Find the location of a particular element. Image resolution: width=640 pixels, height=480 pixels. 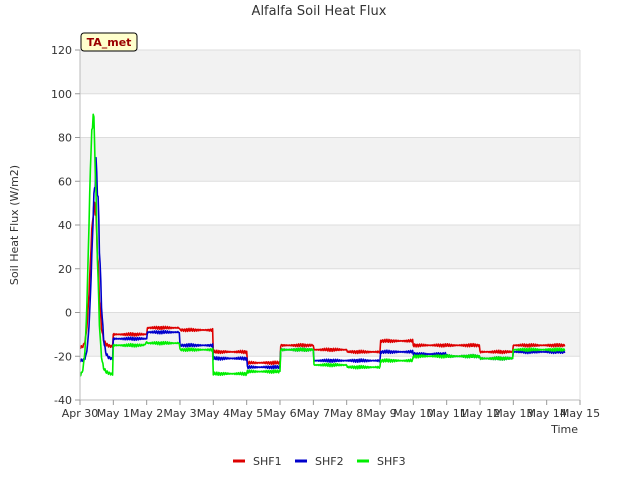

x-tick-label: May 11 is located at coordinates (447, 413).